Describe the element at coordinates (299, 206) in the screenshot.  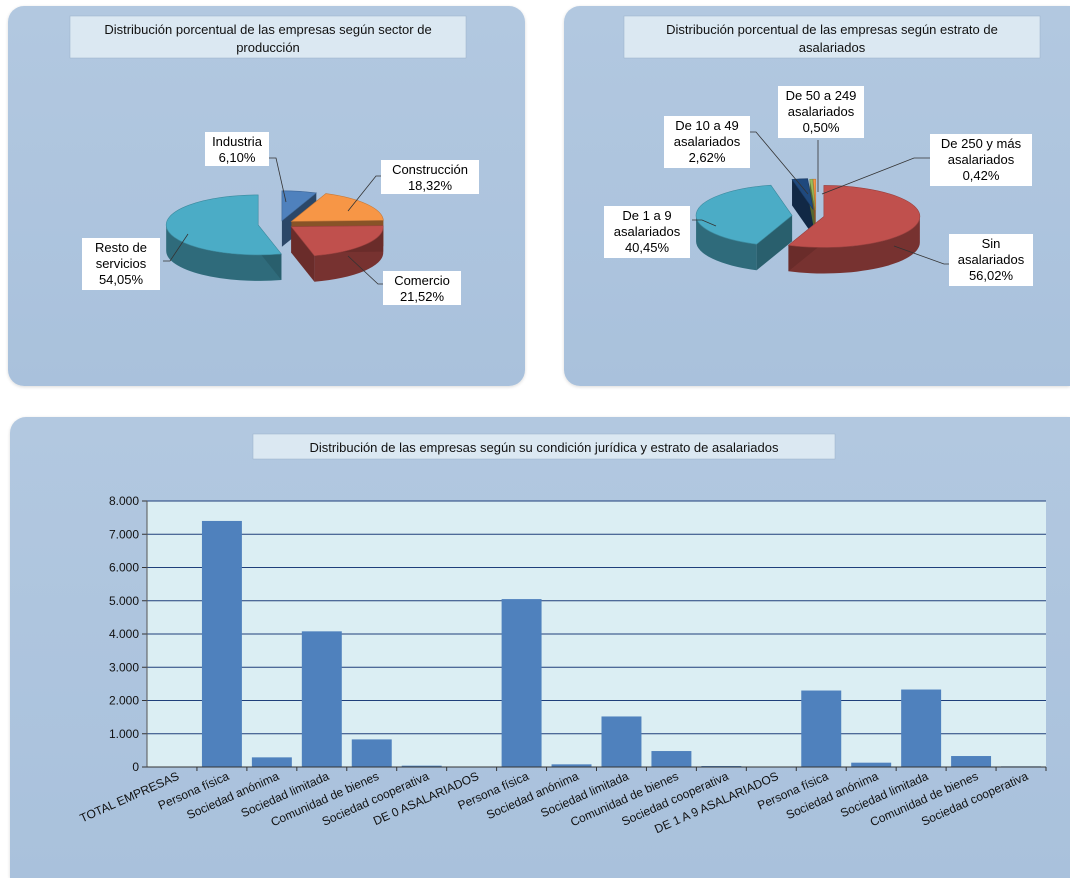
I see `pie-slice-industria` at that location.